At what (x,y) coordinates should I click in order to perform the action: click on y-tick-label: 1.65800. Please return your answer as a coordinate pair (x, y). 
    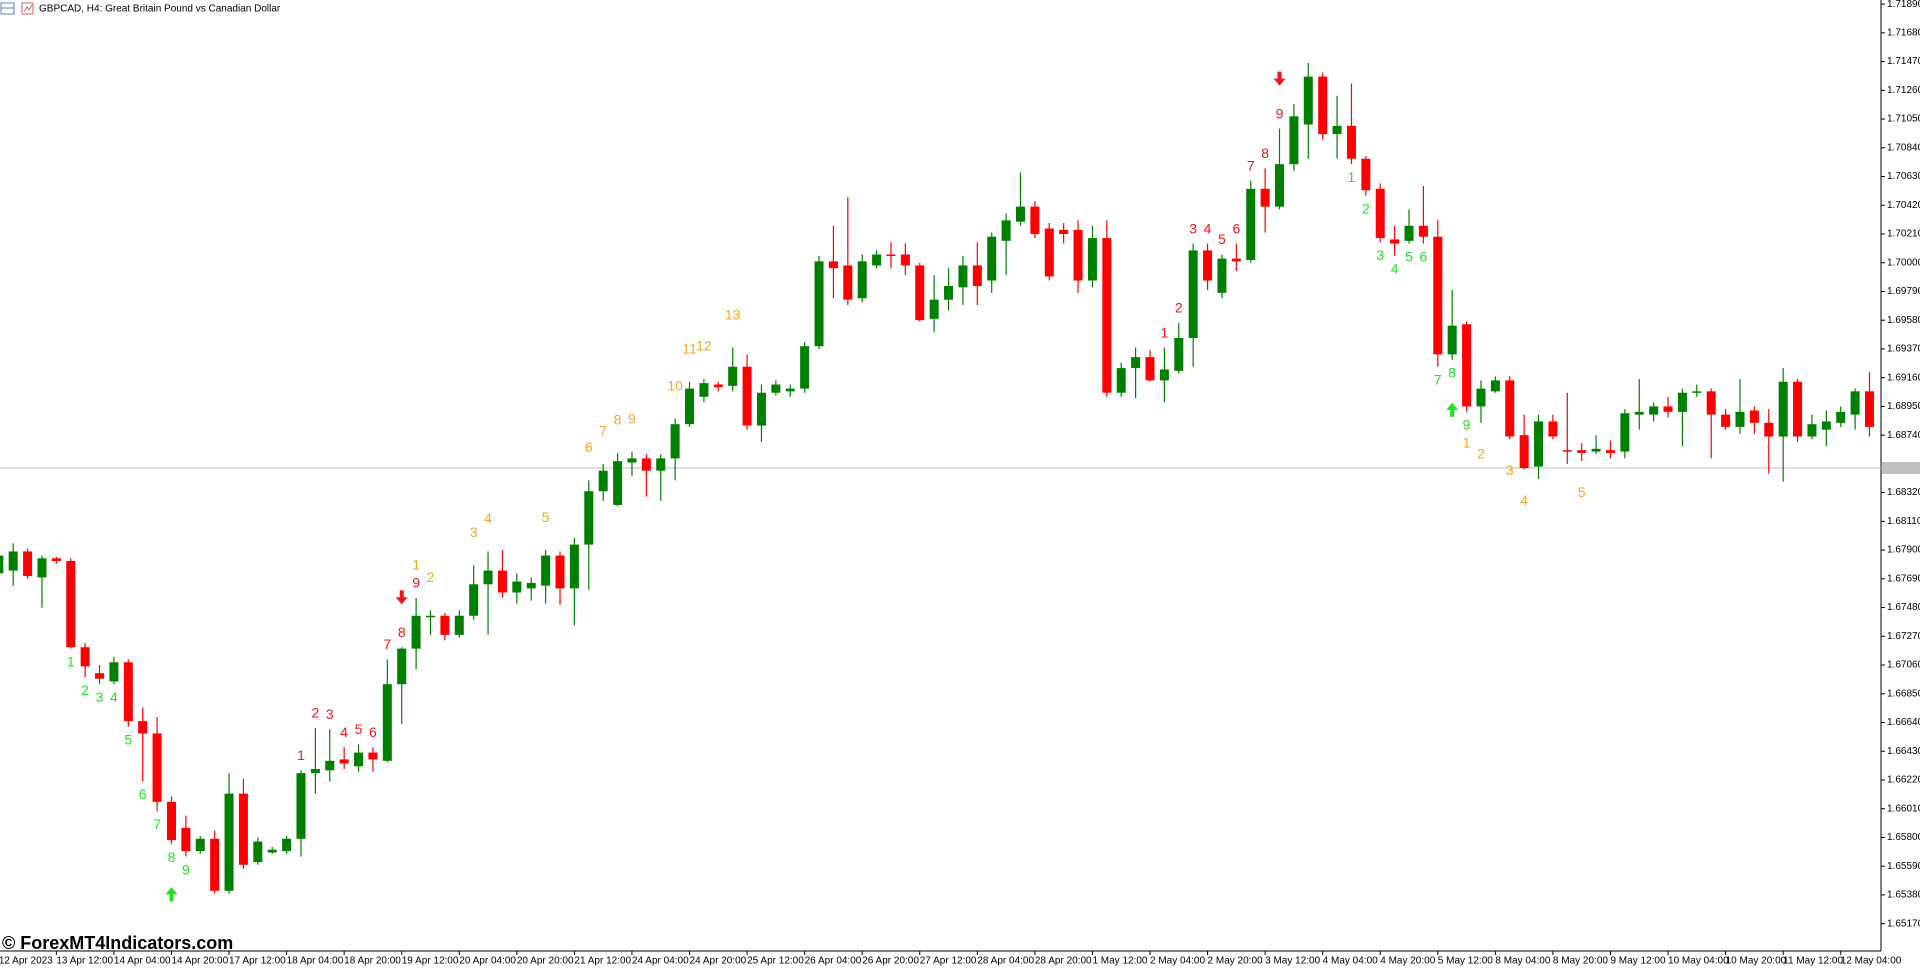
    Looking at the image, I should click on (1903, 837).